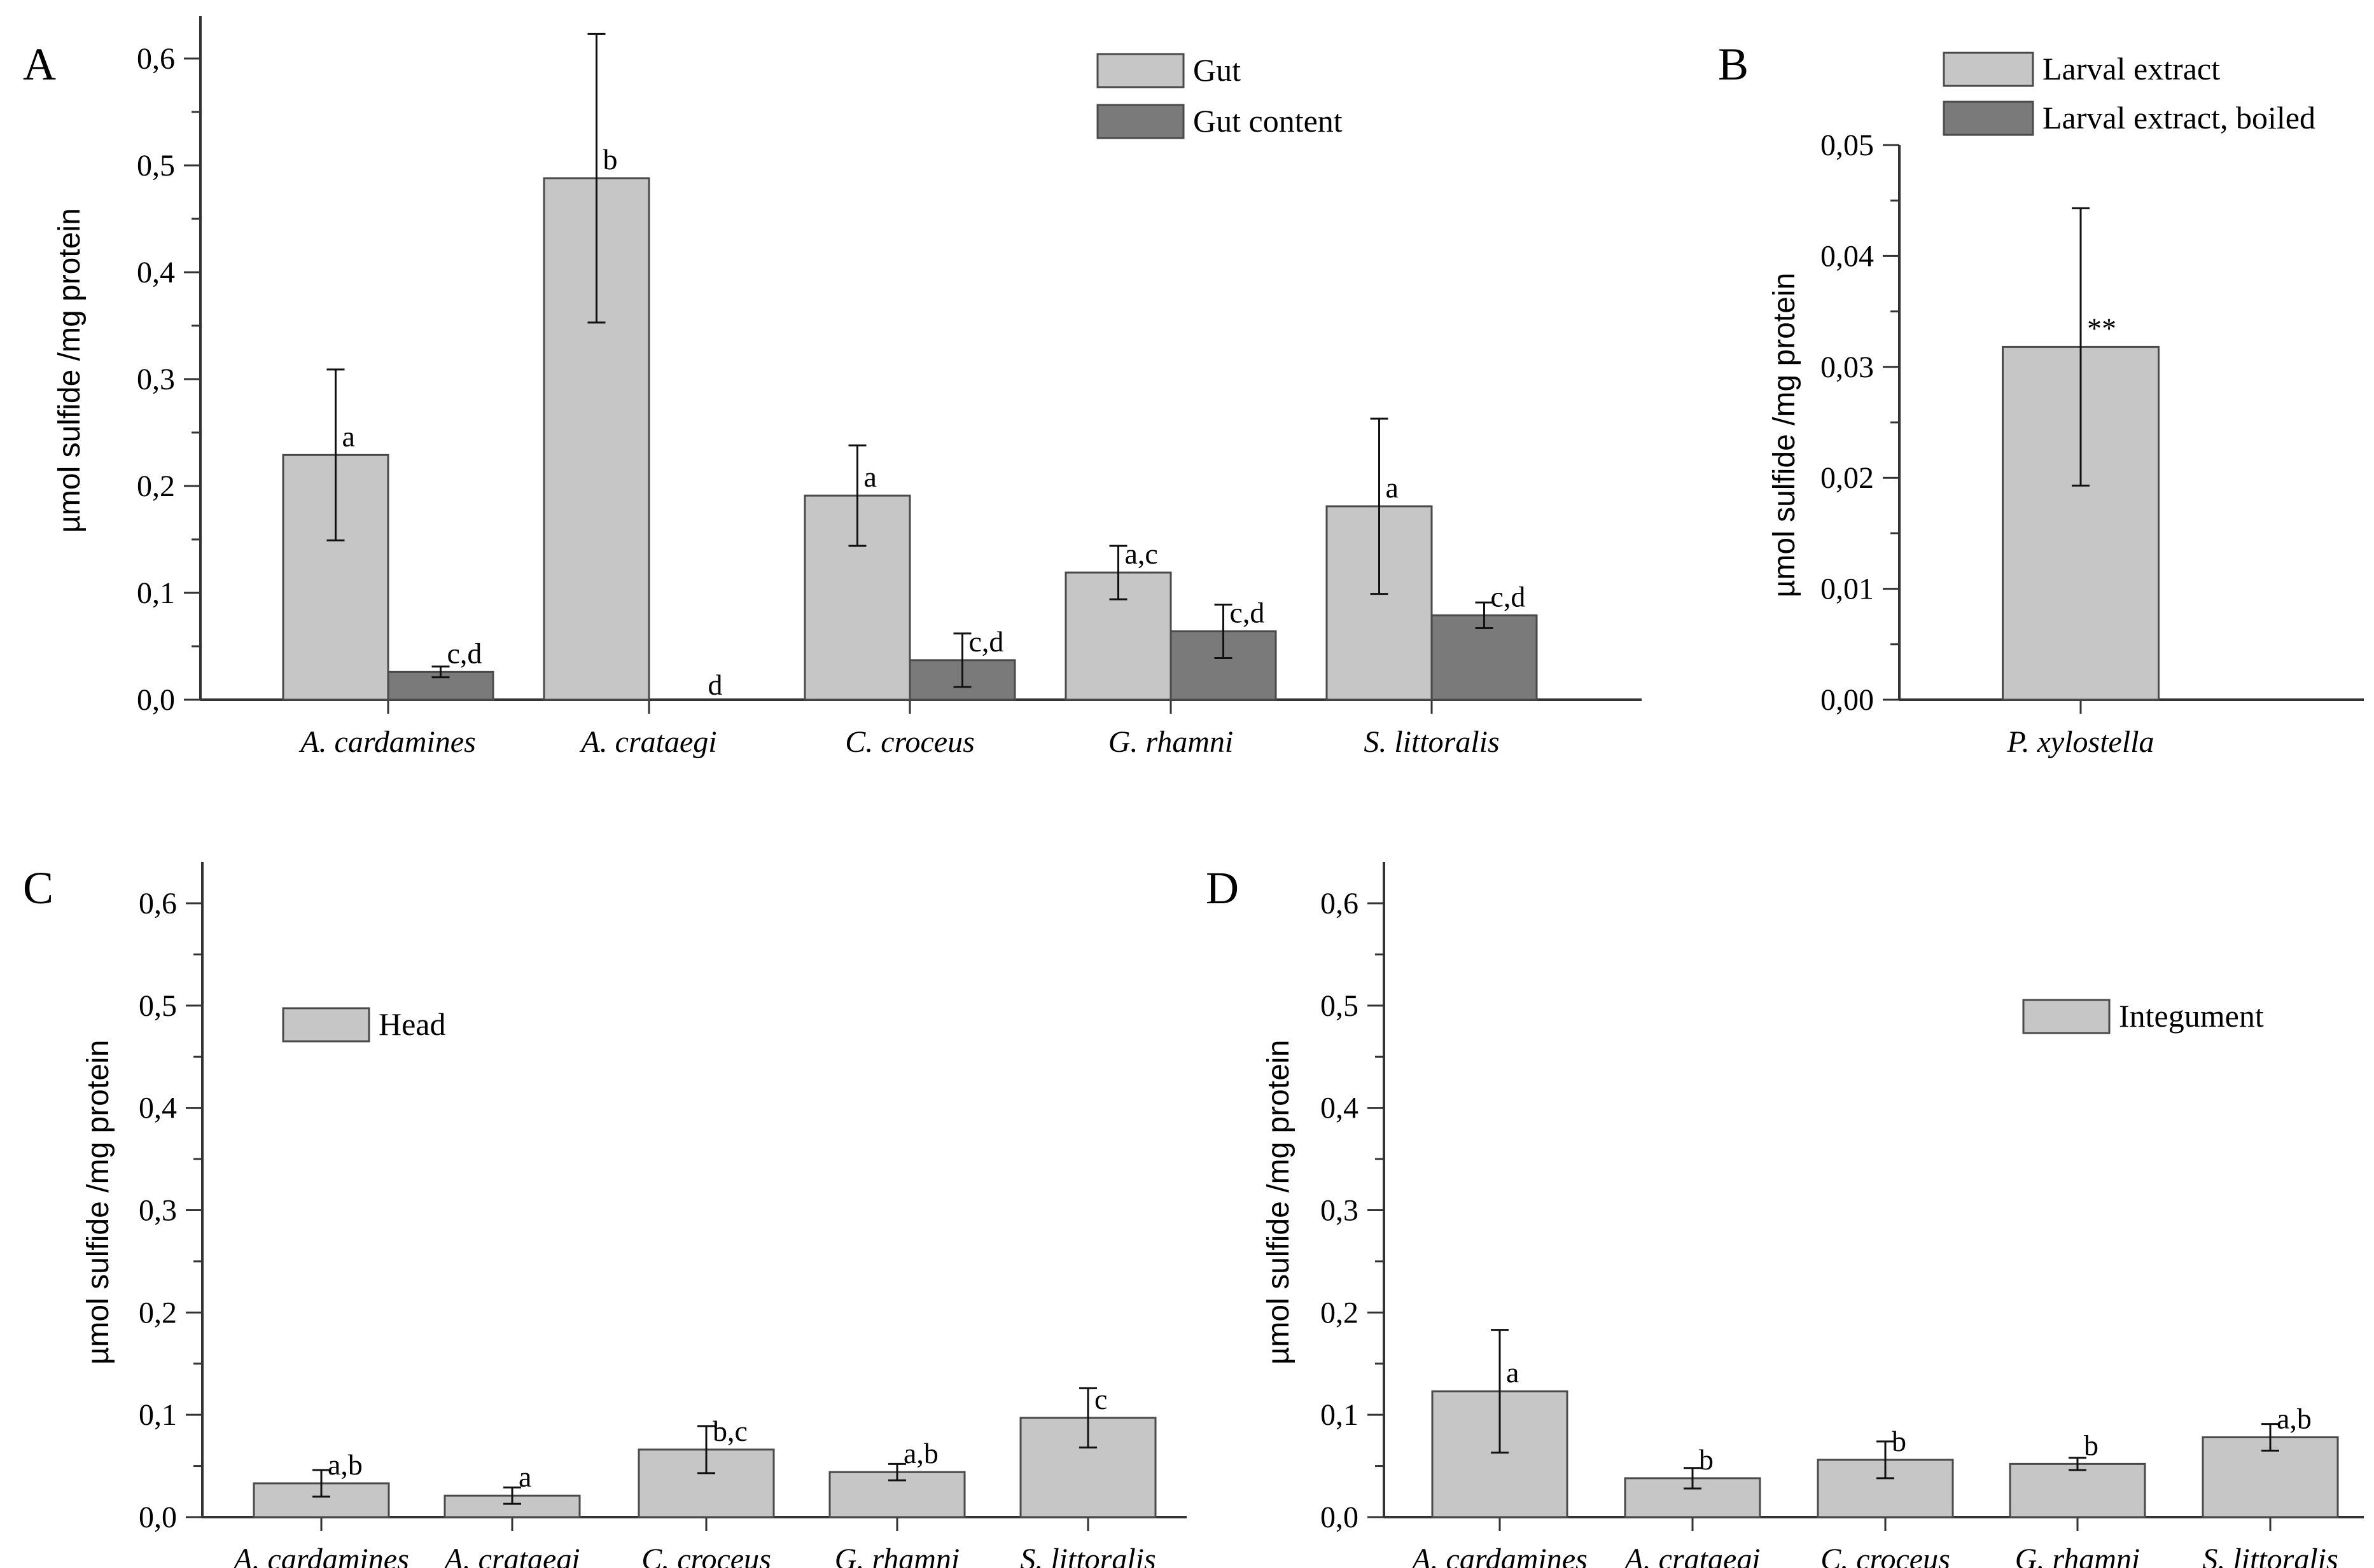 The width and height of the screenshot is (2374, 1568). What do you see at coordinates (1100, 1399) in the screenshot?
I see `significance-label: c` at bounding box center [1100, 1399].